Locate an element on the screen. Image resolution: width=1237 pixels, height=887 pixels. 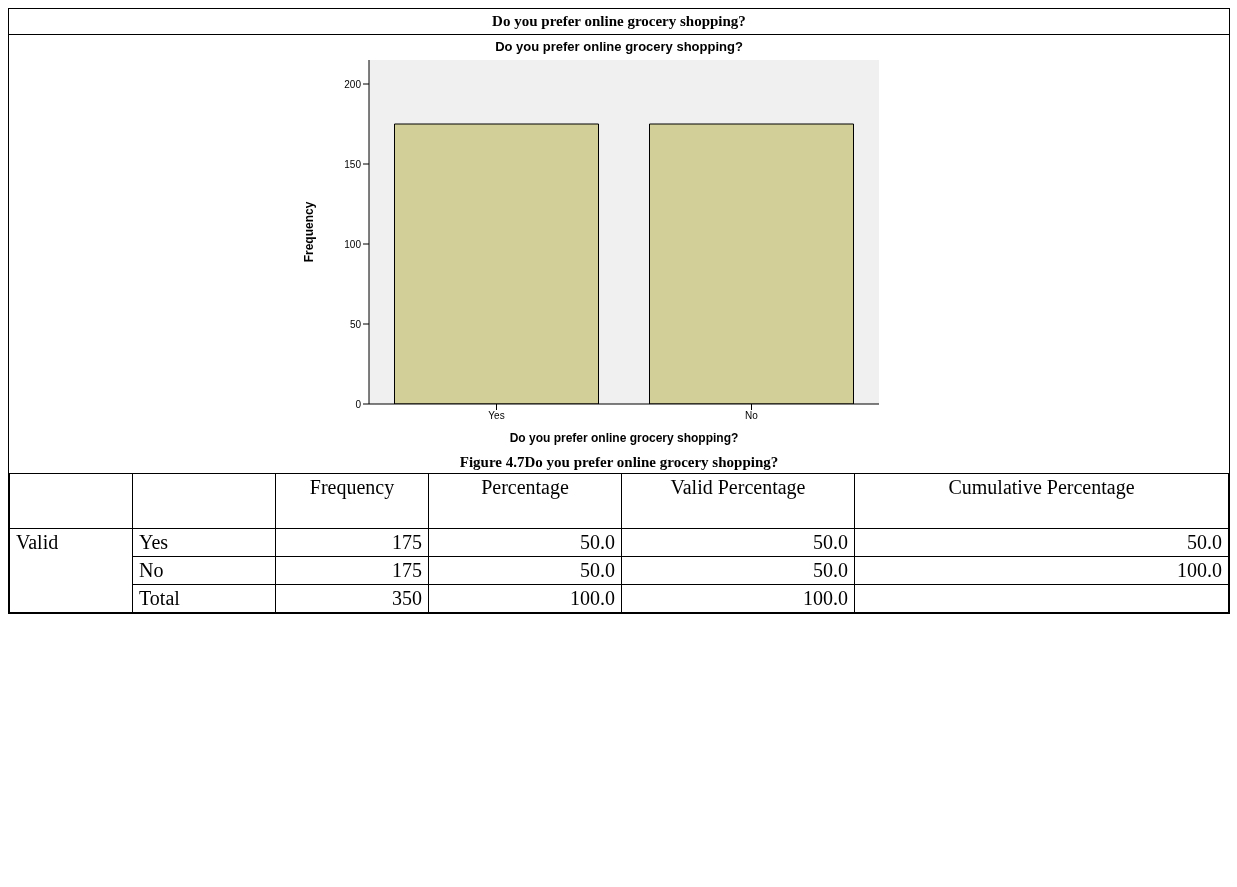
x-axis-title: Do you prefer online grocery shopping? is located at coordinates (624, 438).